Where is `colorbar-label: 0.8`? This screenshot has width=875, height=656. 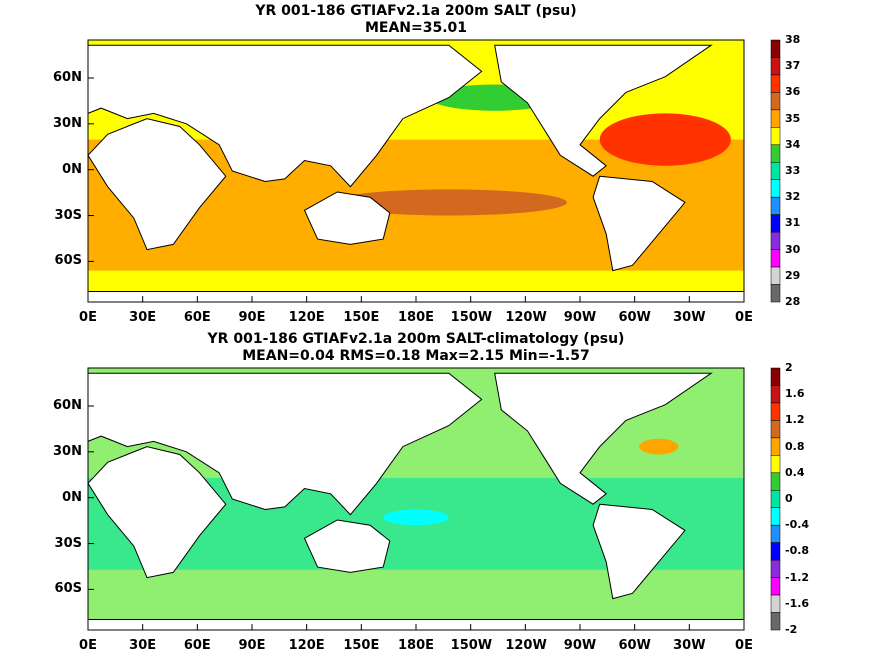 colorbar-label: 0.8 is located at coordinates (795, 446).